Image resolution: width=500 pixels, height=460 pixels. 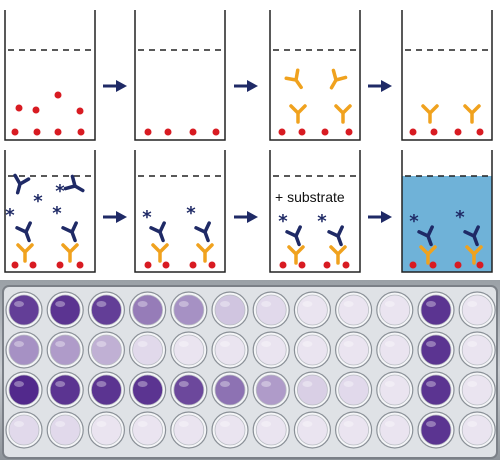 I want to click on step-3-well, so click(x=315, y=75).